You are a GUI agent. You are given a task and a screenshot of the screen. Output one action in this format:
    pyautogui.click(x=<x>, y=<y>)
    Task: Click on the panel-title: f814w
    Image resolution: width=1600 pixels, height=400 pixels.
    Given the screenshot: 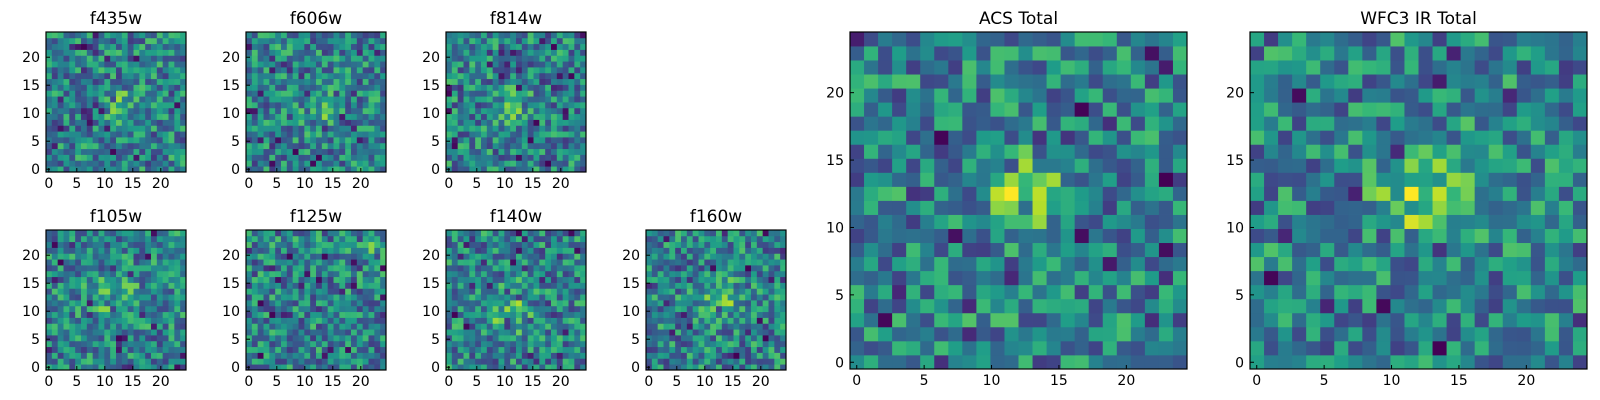 What is the action you would take?
    pyautogui.click(x=516, y=19)
    